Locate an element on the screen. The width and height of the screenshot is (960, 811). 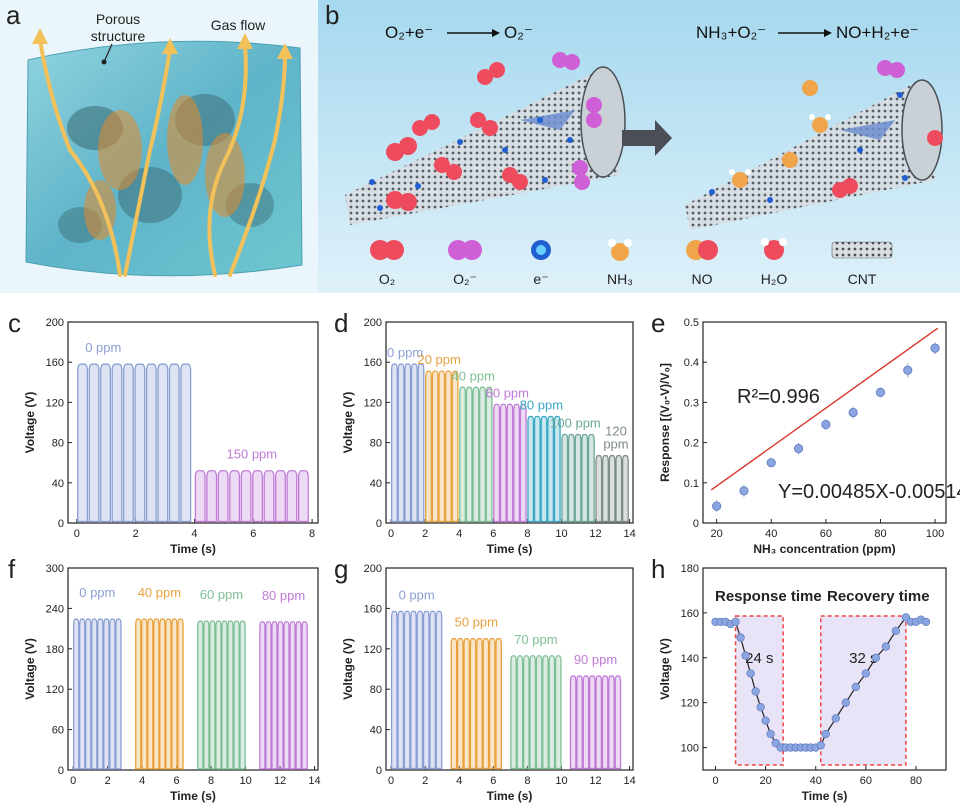
x-tick-label: 0 is located at coordinates (73, 781).